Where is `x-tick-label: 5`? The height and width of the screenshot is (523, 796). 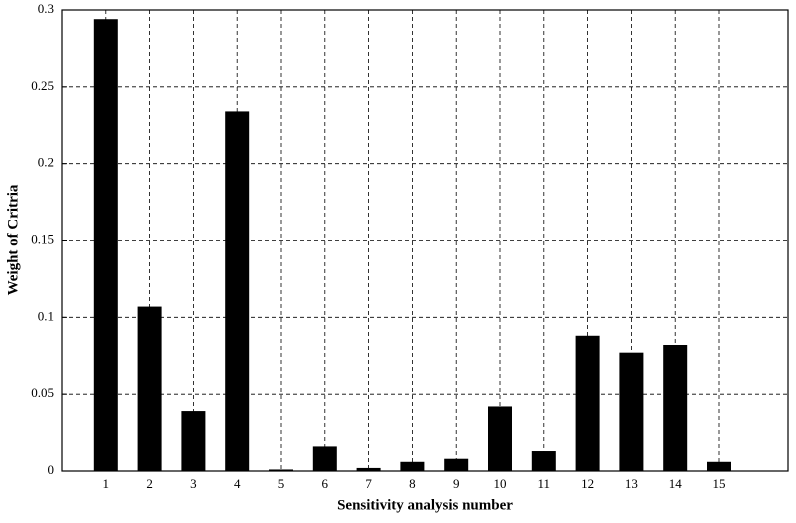 x-tick-label: 5 is located at coordinates (281, 483).